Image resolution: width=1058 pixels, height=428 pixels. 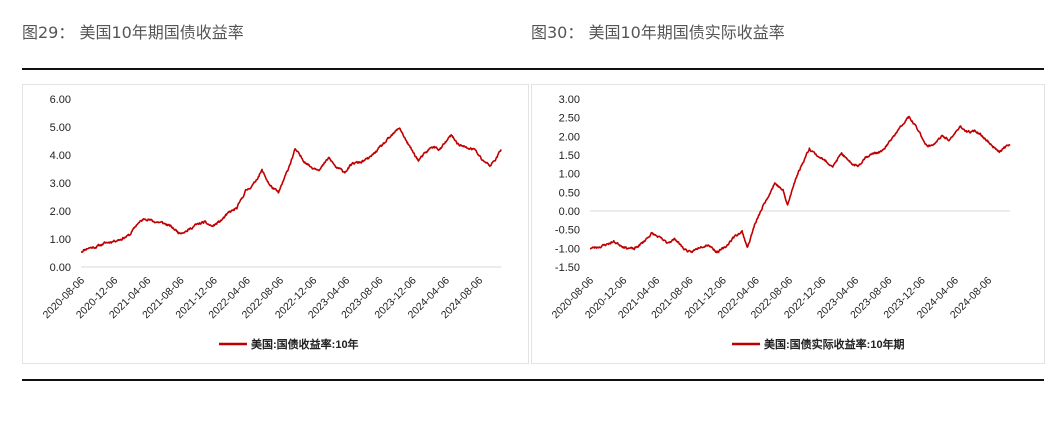 I want to click on legend-label: 美国:国债实际收益率:10年期, so click(x=834, y=344).